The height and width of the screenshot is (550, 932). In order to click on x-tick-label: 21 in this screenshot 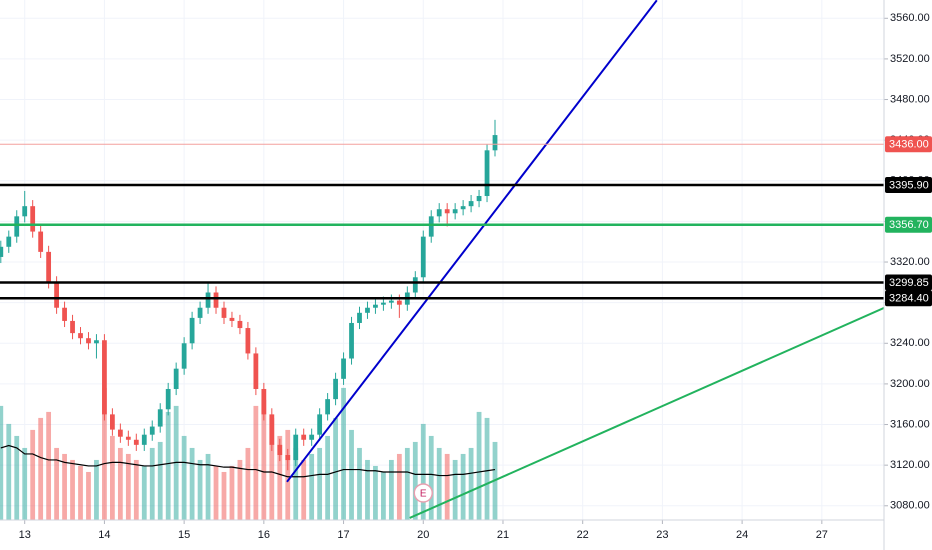, I will do `click(503, 535)`.